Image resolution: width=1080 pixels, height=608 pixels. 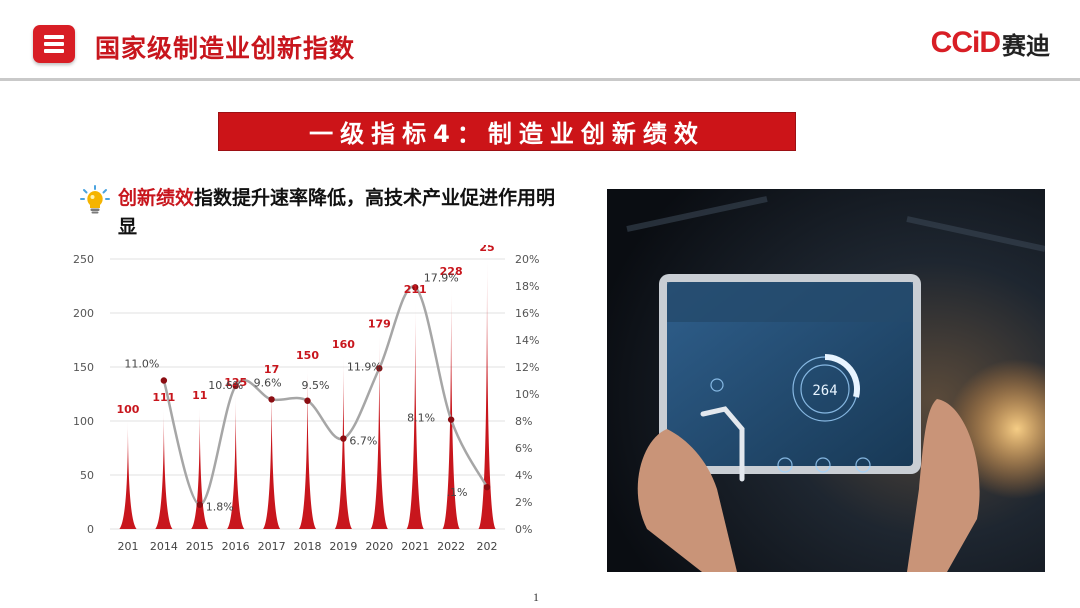 What do you see at coordinates (127, 546) in the screenshot?
I see `x-tick-label: 201` at bounding box center [127, 546].